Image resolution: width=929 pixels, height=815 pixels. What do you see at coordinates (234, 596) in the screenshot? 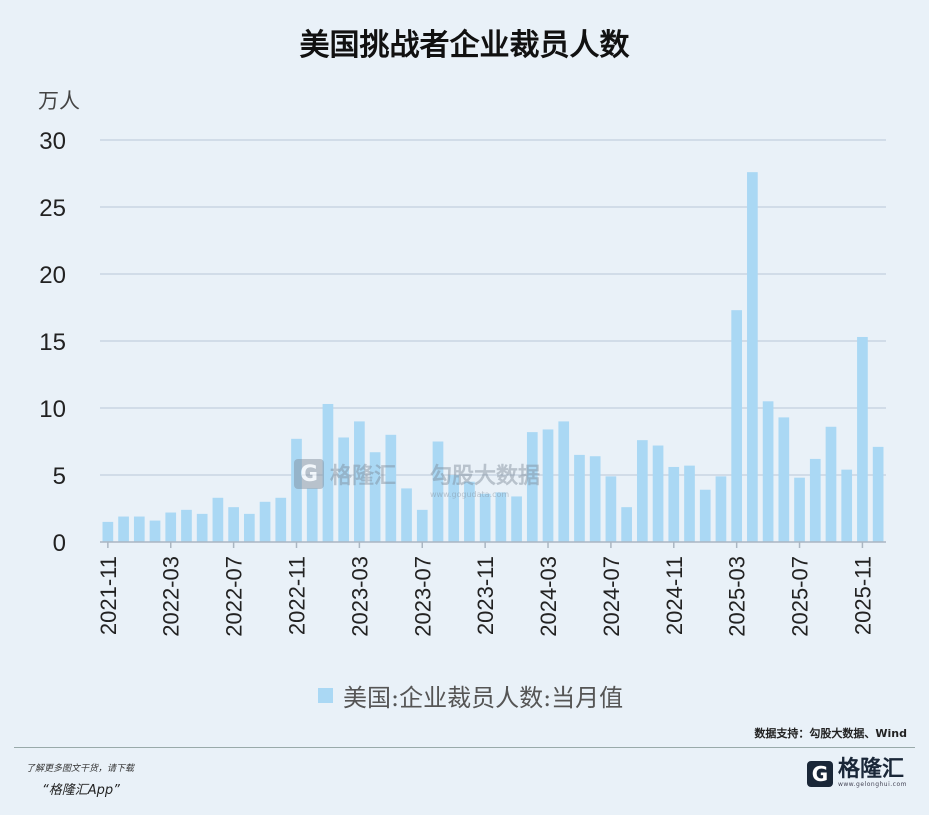
I see `x-tick-label-2022-07: 2022-07` at bounding box center [234, 596].